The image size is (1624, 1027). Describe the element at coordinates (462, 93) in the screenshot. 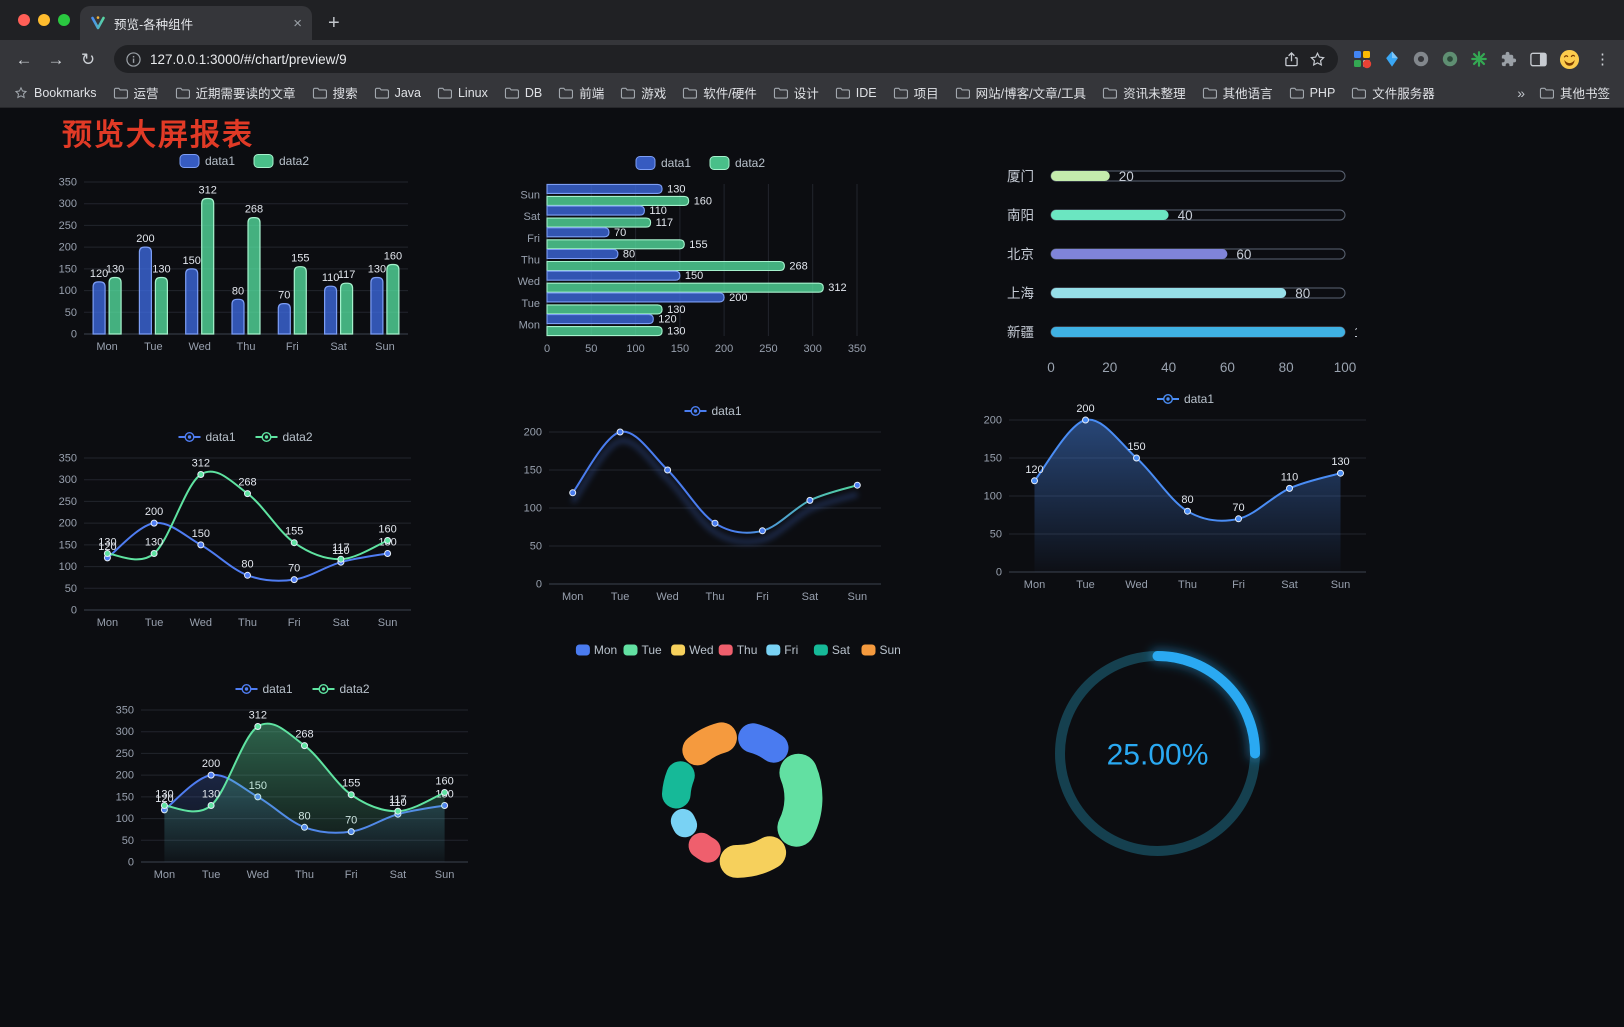

I see `bookmark-item: Linux` at that location.